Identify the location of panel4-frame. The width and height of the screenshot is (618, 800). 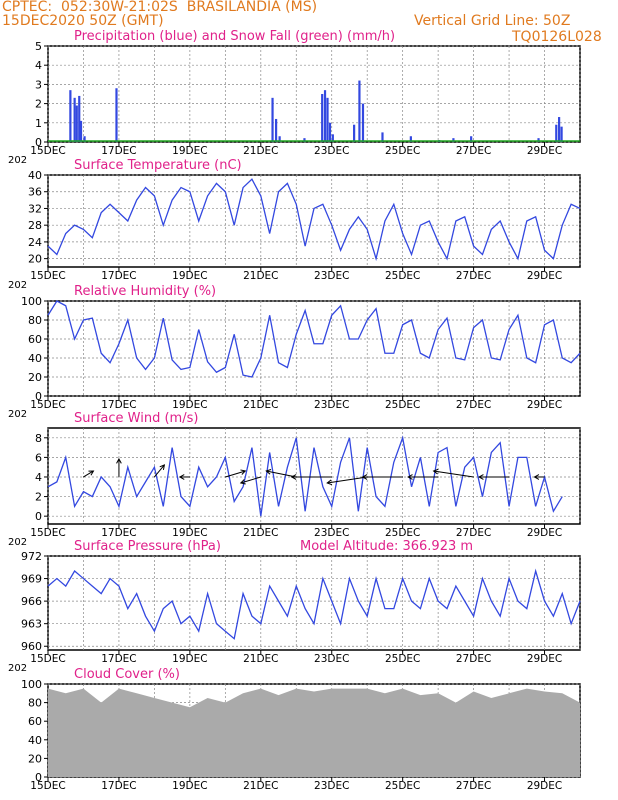
(314, 476).